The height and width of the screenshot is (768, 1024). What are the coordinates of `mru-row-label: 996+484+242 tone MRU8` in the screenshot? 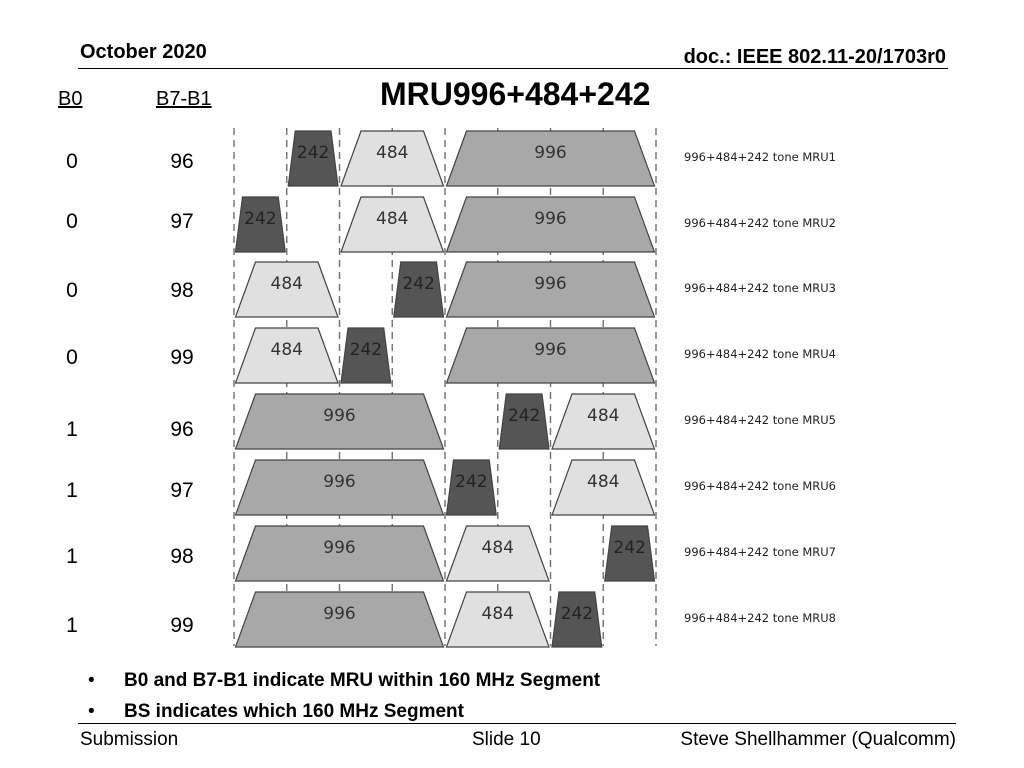 It's located at (760, 618).